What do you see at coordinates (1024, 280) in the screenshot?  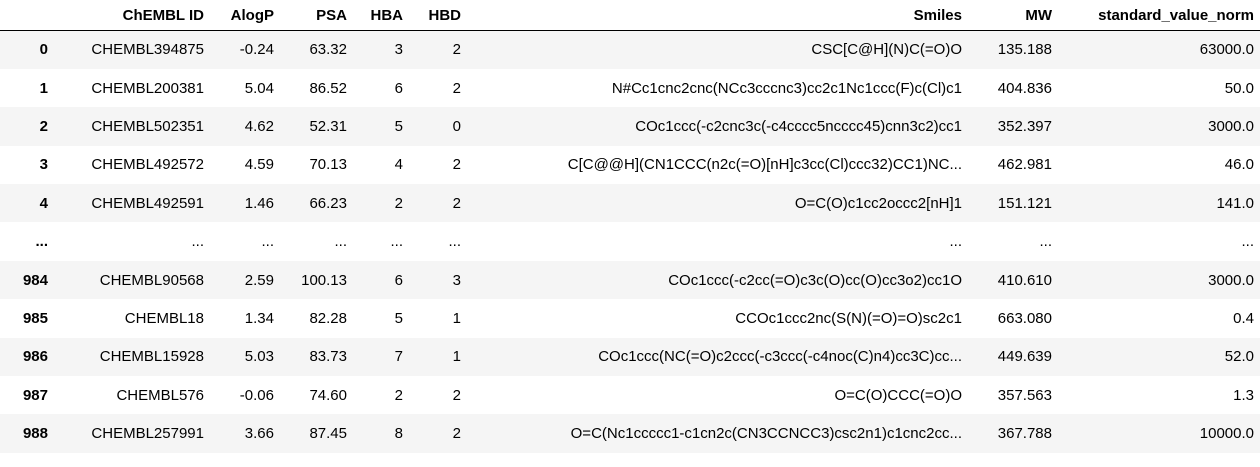 I see `mw-cell: 410.610` at bounding box center [1024, 280].